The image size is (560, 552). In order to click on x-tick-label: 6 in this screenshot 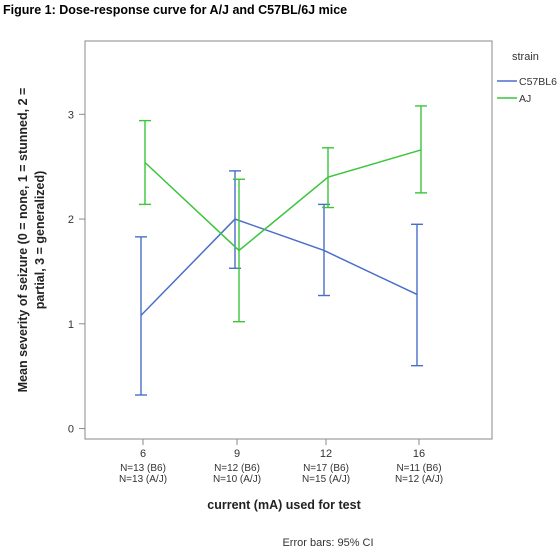, I will do `click(143, 454)`.